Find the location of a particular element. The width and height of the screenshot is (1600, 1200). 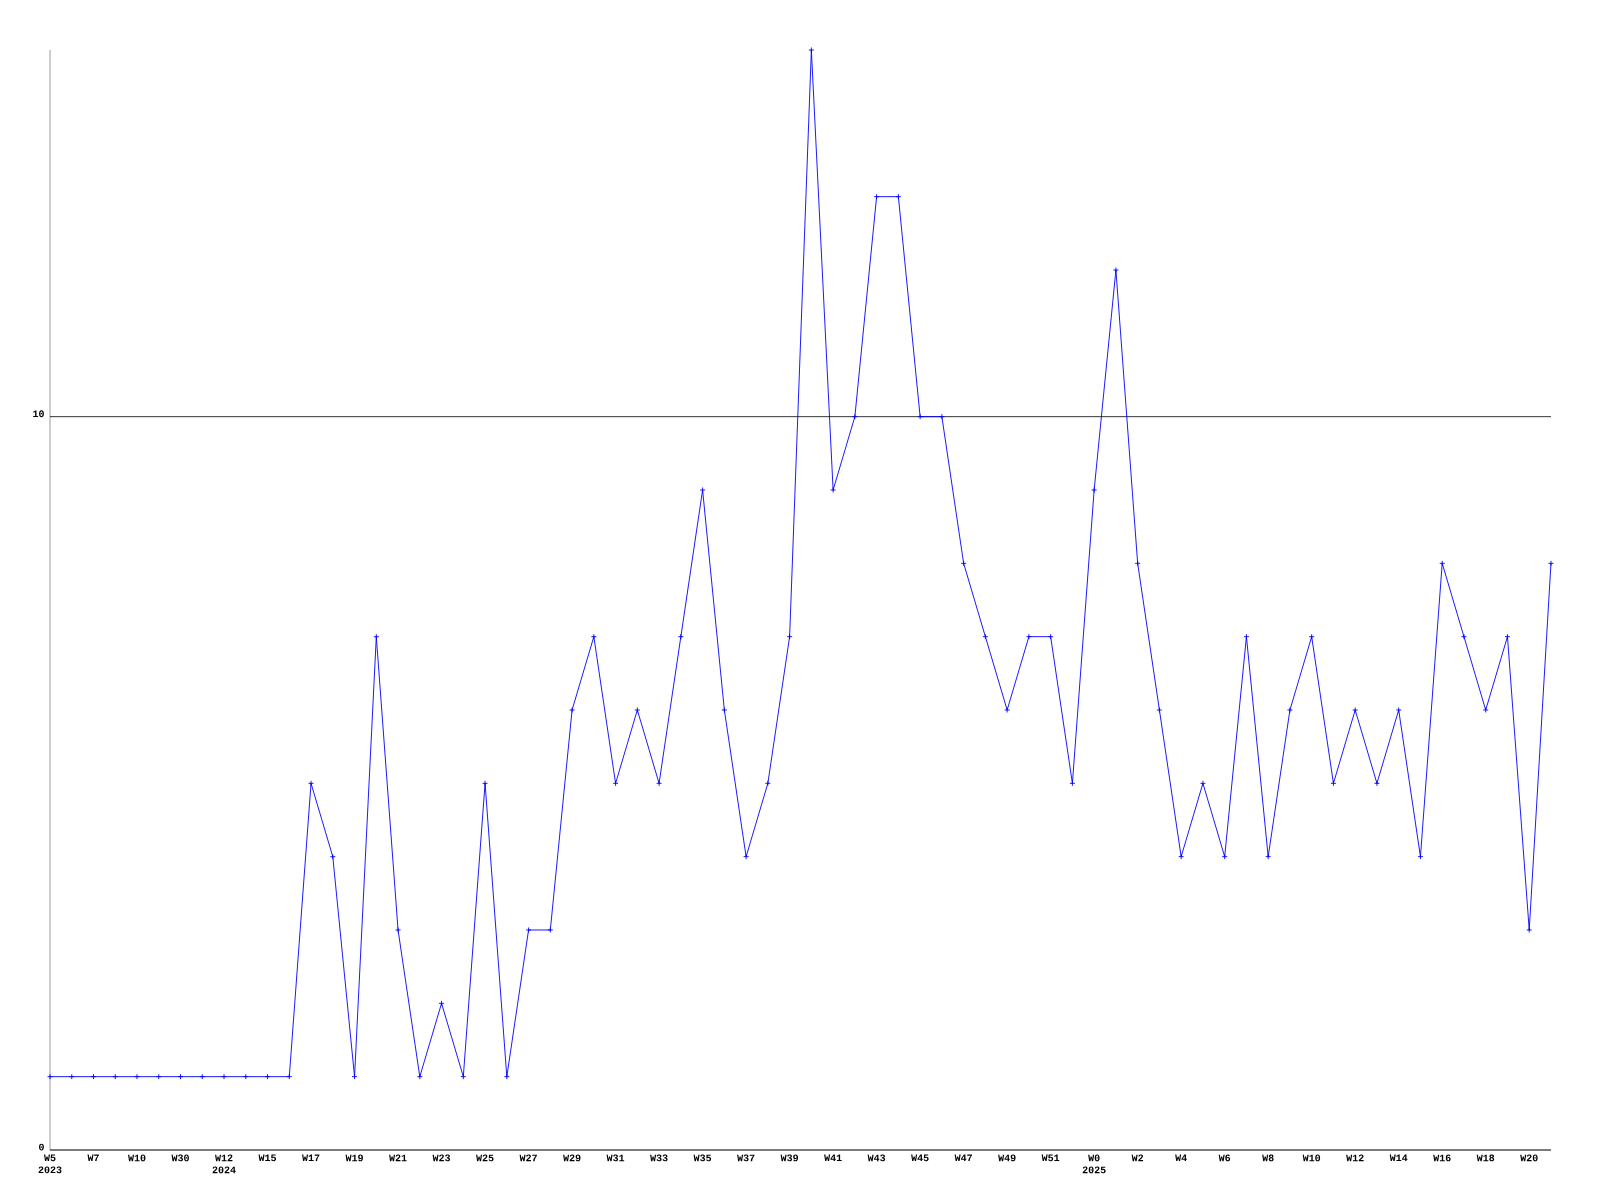

x-tick-label: W0 2025 is located at coordinates (1094, 1164).